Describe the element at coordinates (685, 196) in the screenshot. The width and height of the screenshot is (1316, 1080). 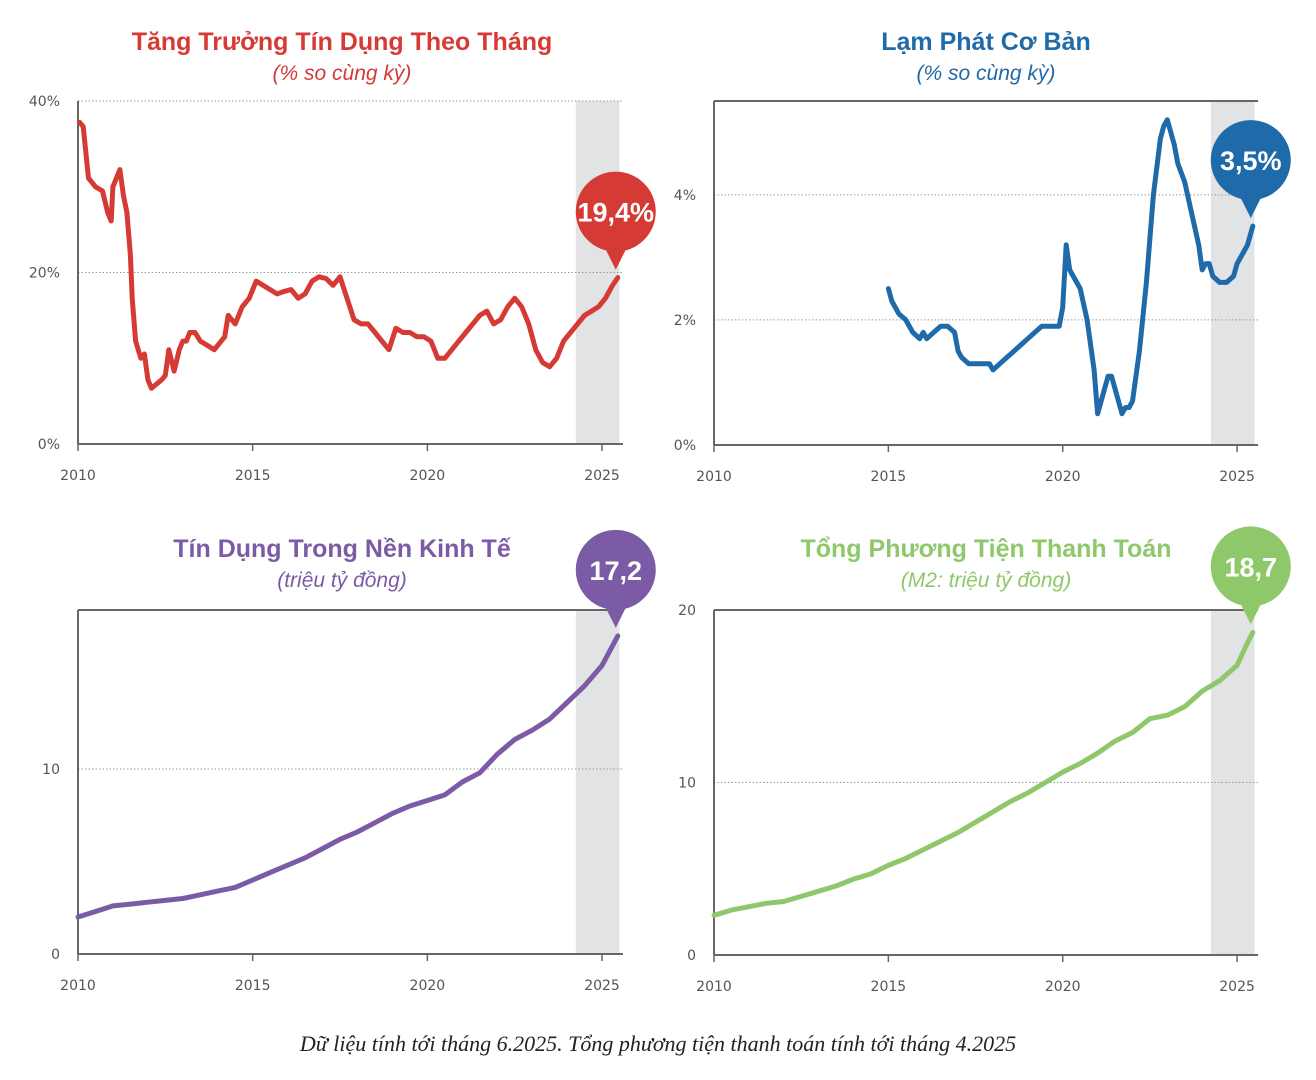
I see `y-tick-label: 4%` at that location.